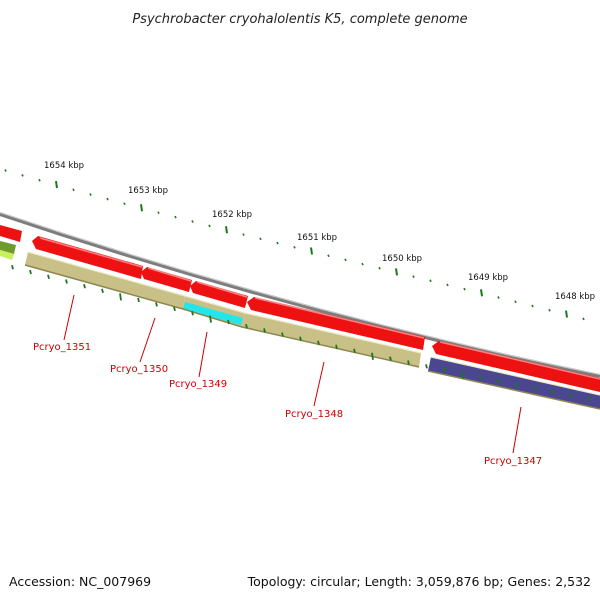 The image size is (600, 600). Describe the element at coordinates (105, 280) in the screenshot. I see `gene-pcryo-1350-box` at that location.